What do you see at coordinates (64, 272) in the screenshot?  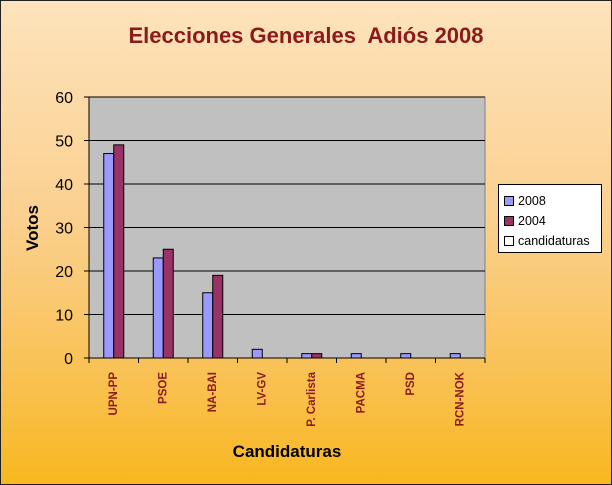 I see `y-tick-label: 20` at bounding box center [64, 272].